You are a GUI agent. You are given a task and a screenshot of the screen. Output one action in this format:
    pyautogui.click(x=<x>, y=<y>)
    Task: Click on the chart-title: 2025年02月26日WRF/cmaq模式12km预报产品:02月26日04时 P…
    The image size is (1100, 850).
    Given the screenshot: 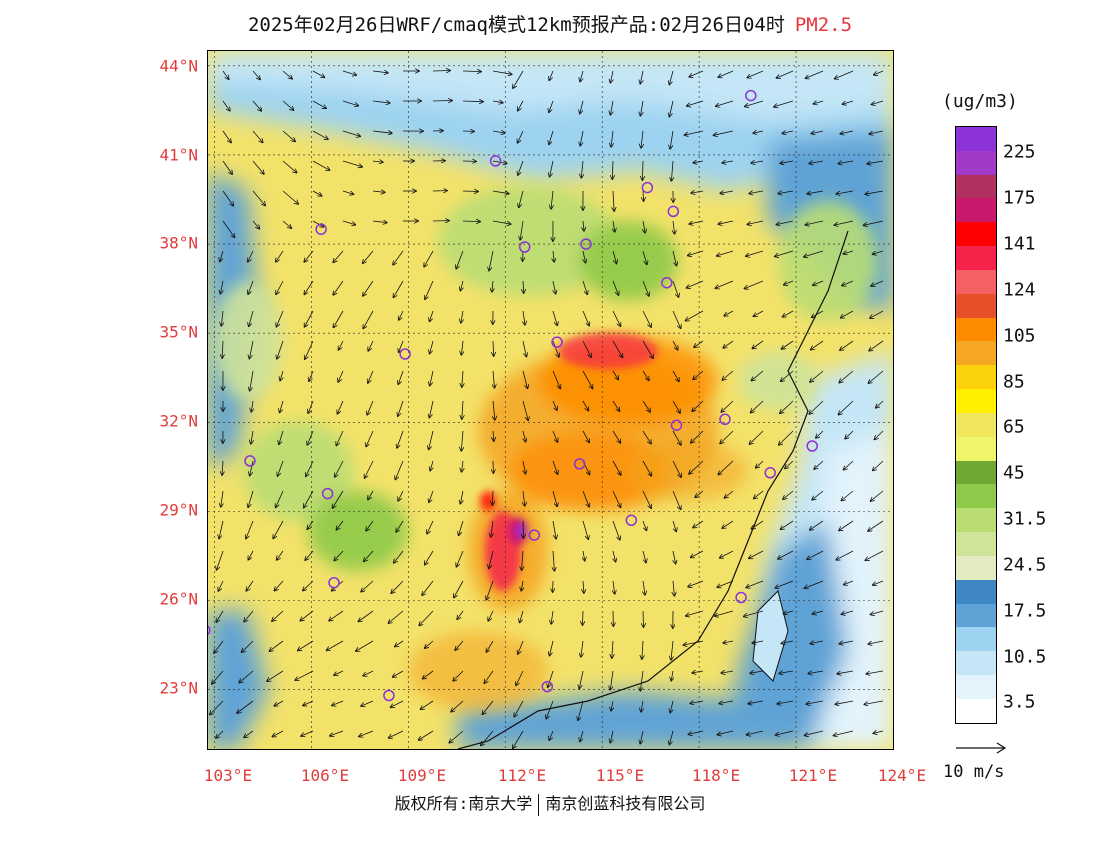 What is the action you would take?
    pyautogui.click(x=550, y=23)
    